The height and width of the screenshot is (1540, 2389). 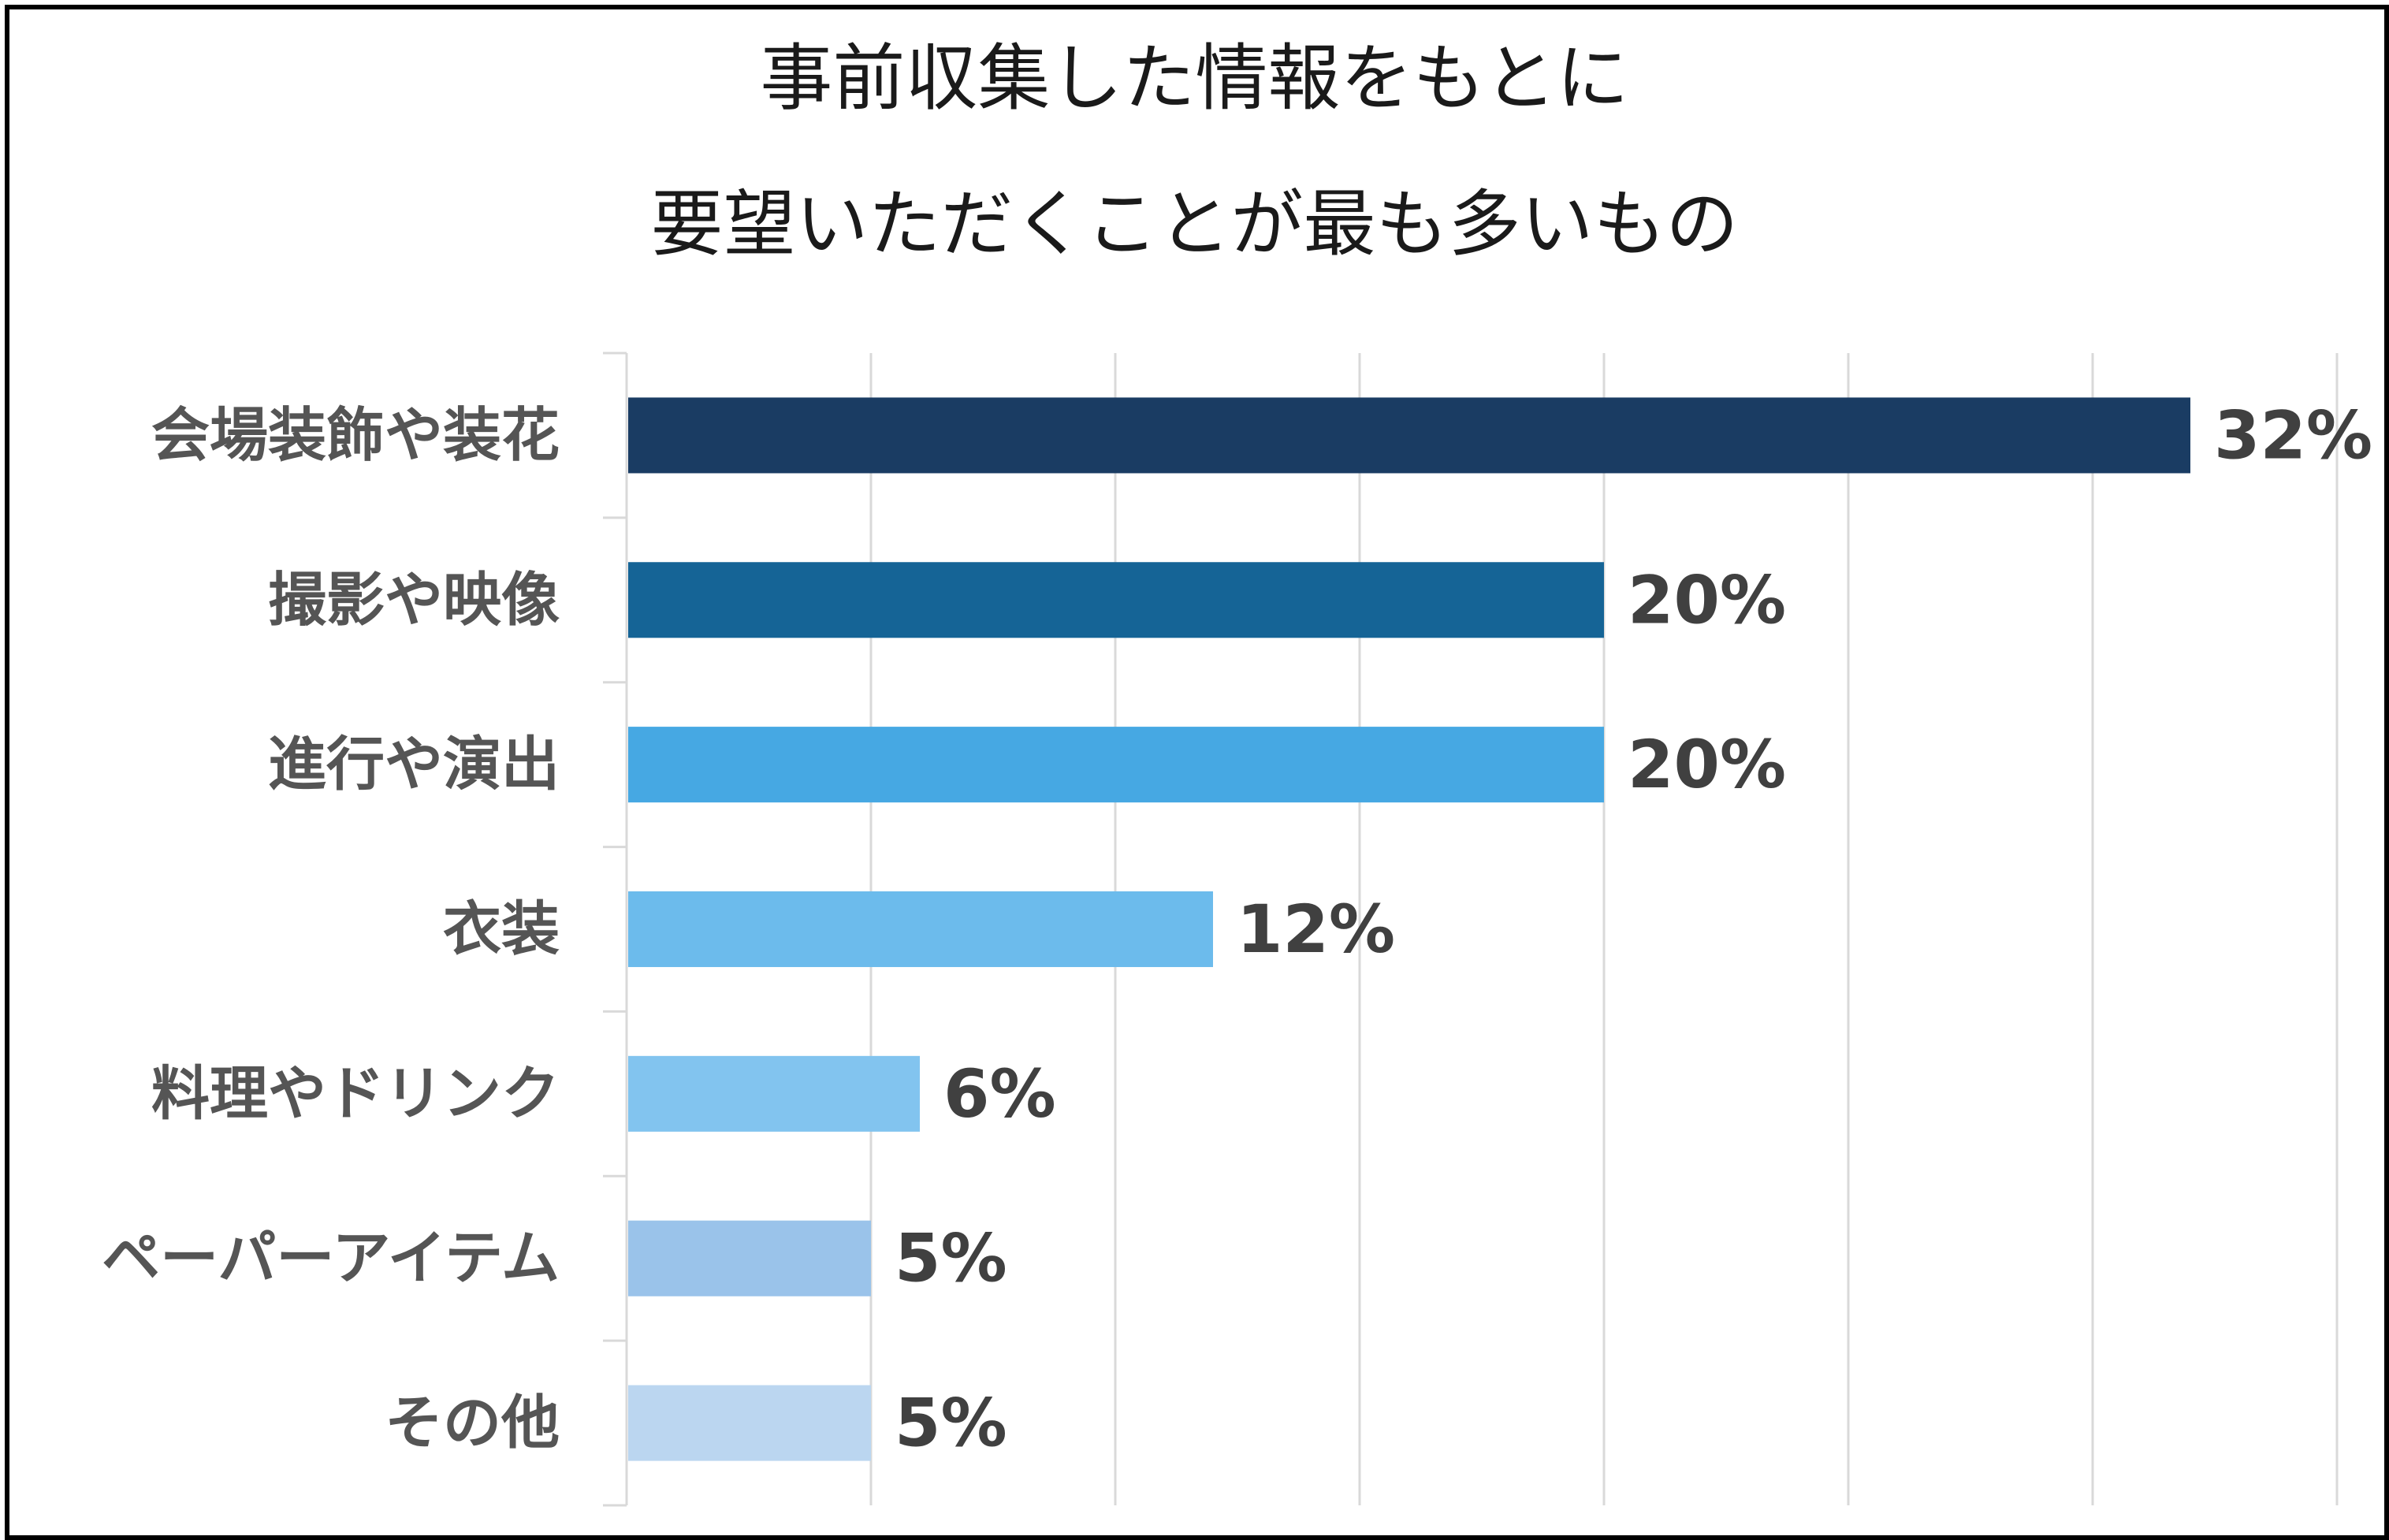 What do you see at coordinates (472, 1423) in the screenshot?
I see `category-label: その他` at bounding box center [472, 1423].